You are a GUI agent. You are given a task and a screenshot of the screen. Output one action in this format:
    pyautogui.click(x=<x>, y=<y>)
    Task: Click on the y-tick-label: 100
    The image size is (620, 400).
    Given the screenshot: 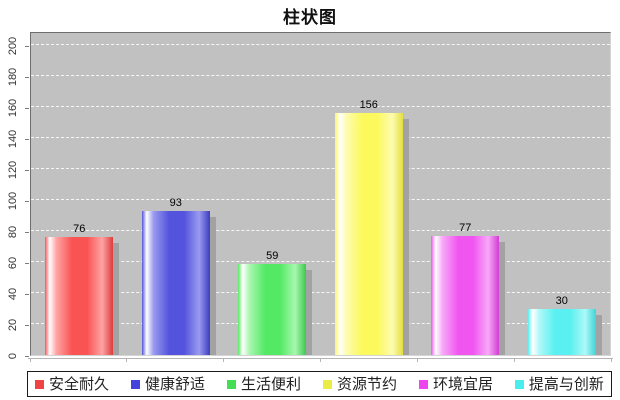 What is the action you would take?
    pyautogui.click(x=13, y=201)
    